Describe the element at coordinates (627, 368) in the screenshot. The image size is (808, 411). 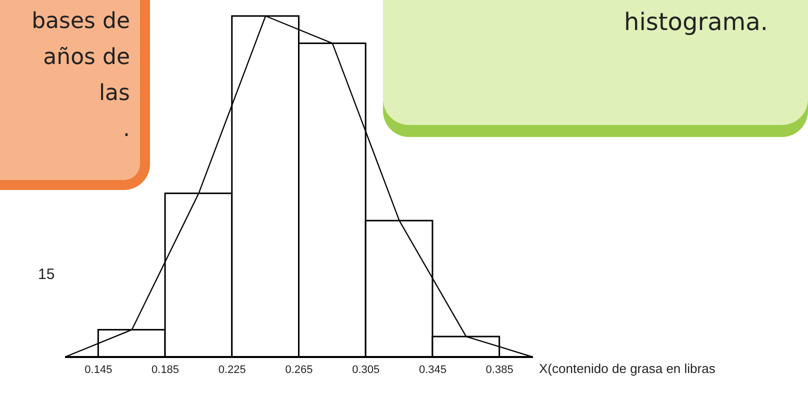
I see `x-axis-title: X(contenido de grasa en libras` at that location.